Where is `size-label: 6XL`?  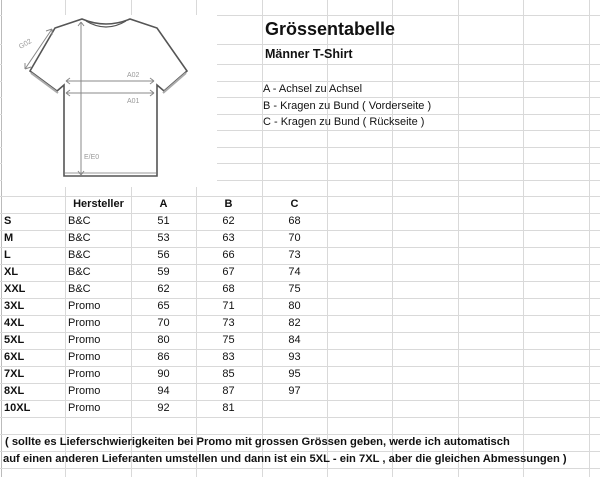 size-label: 6XL is located at coordinates (14, 357).